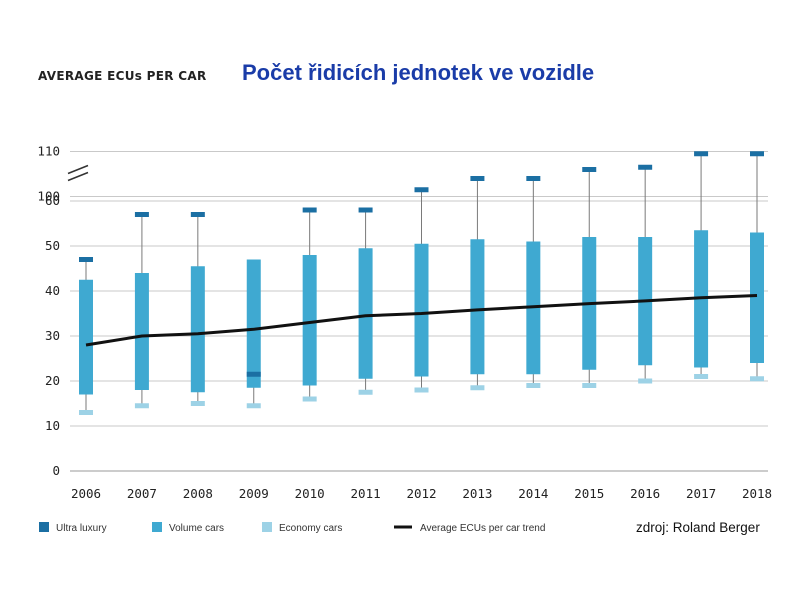  Describe the element at coordinates (533, 493) in the screenshot. I see `x-tick-label: 2014` at that location.